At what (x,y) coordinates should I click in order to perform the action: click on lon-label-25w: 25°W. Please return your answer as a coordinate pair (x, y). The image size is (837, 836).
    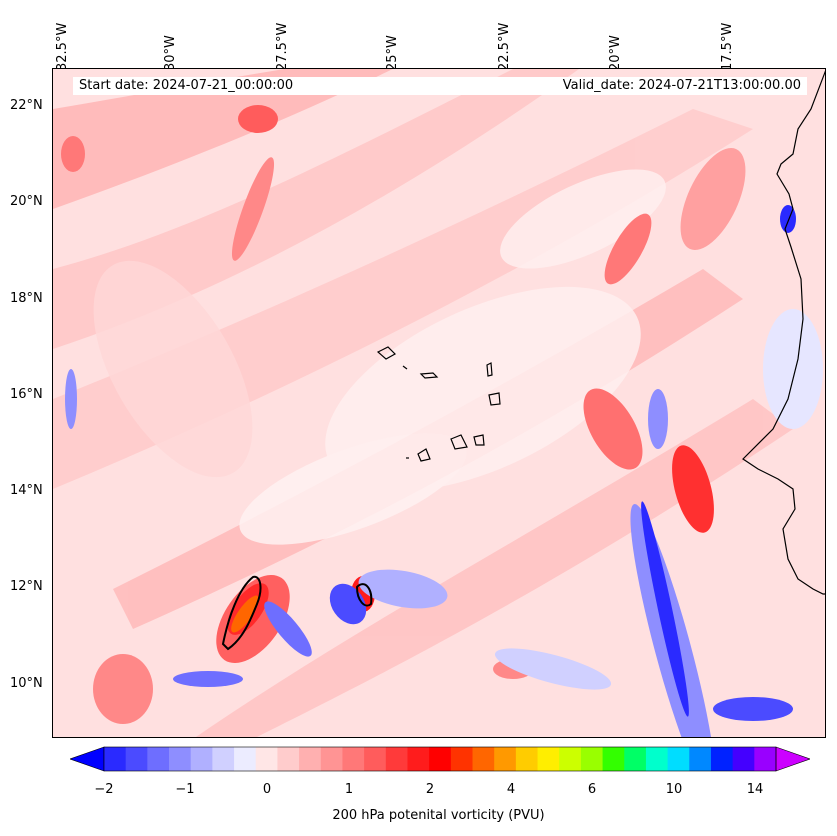
    Looking at the image, I should click on (392, 53).